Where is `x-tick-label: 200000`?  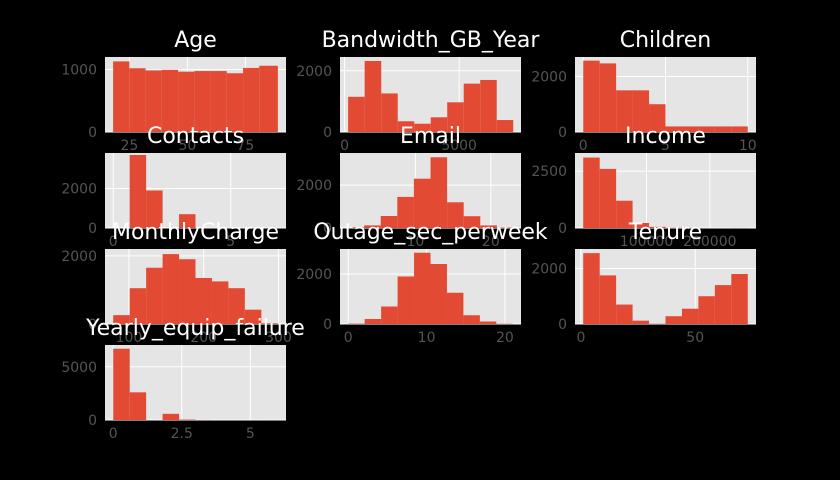 x-tick-label: 200000 is located at coordinates (709, 242).